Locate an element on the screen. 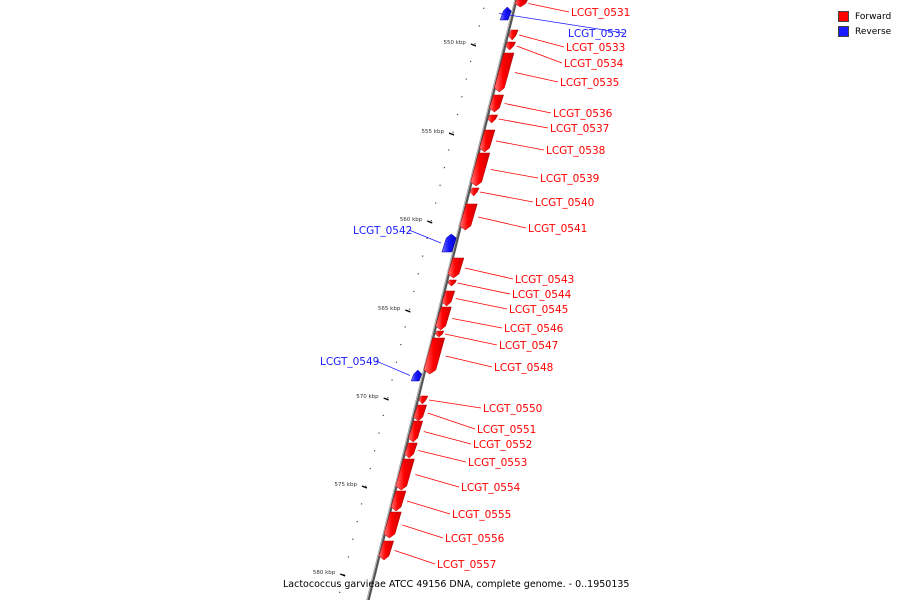 Image resolution: width=900 pixels, height=600 pixels. gene-label: LCGT_0542 is located at coordinates (382, 231).